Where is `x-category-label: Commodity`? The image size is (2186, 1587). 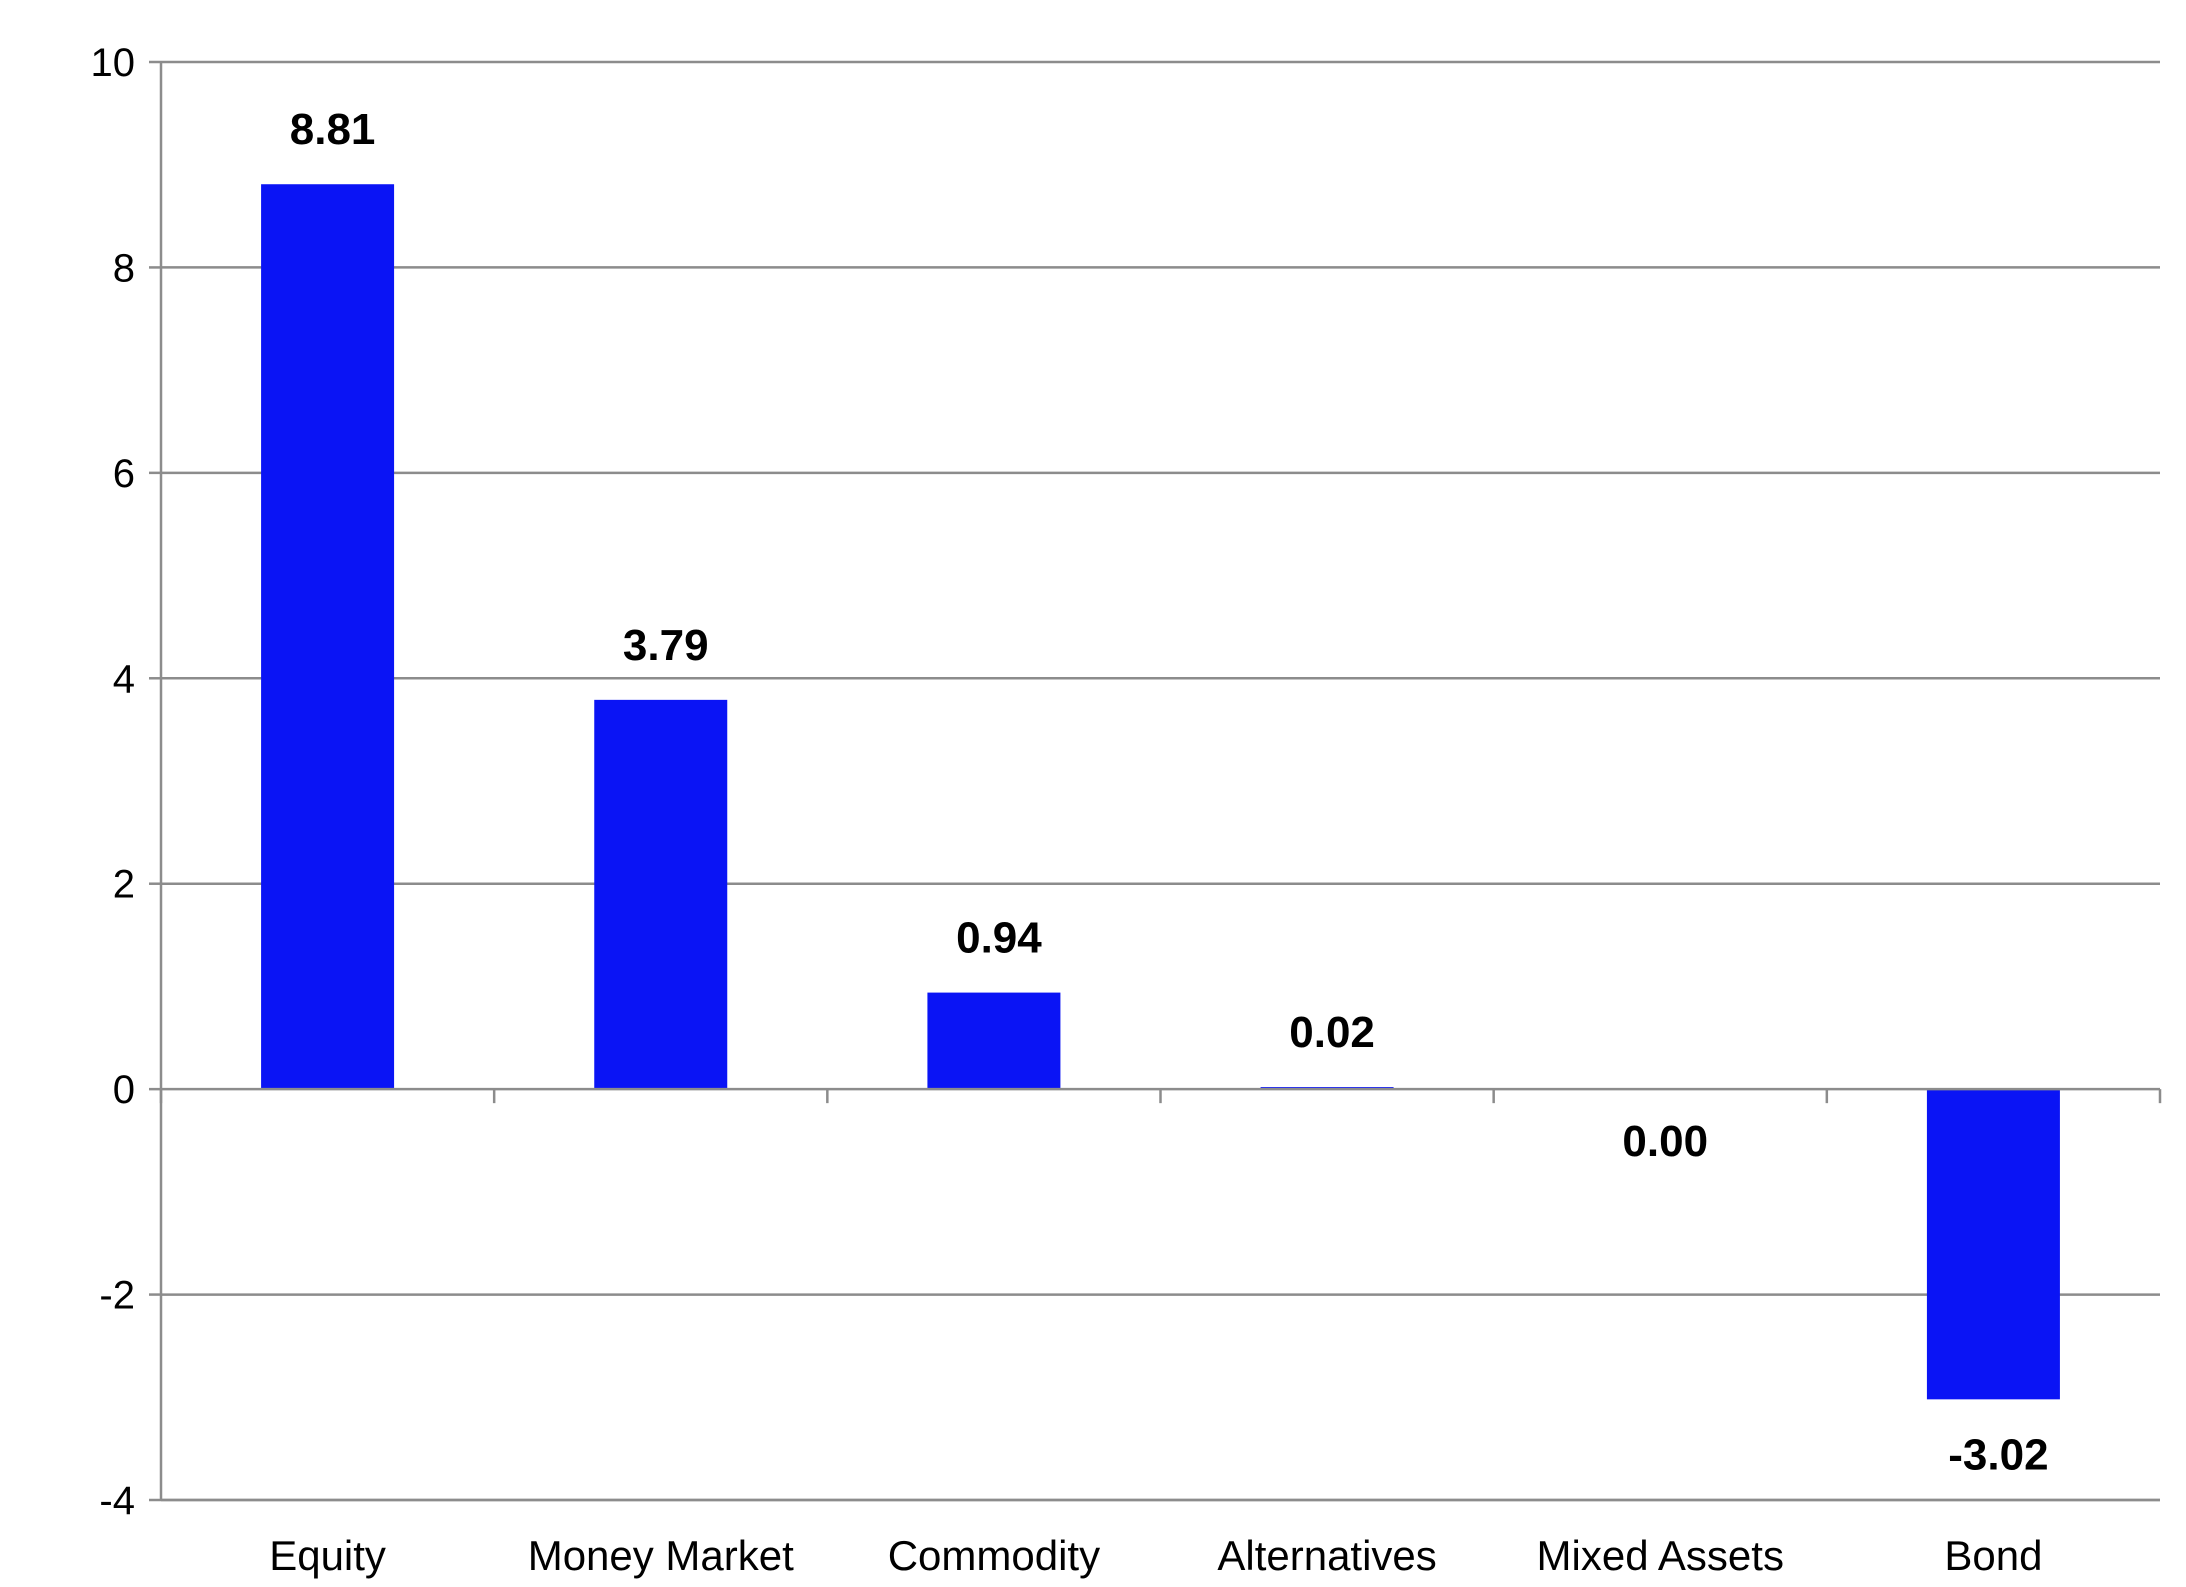
x-category-label: Commodity is located at coordinates (994, 1555).